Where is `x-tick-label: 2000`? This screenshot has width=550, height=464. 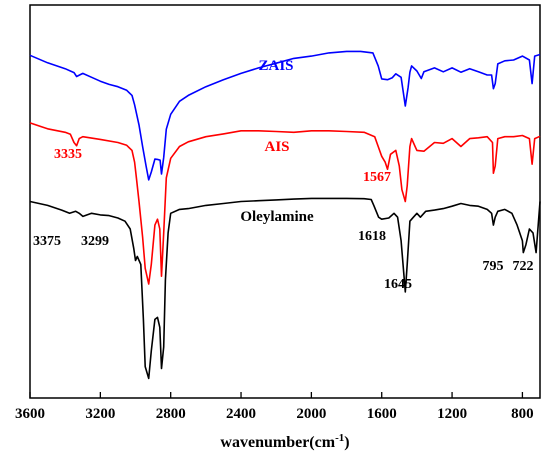 x-tick-label: 2000 is located at coordinates (311, 414).